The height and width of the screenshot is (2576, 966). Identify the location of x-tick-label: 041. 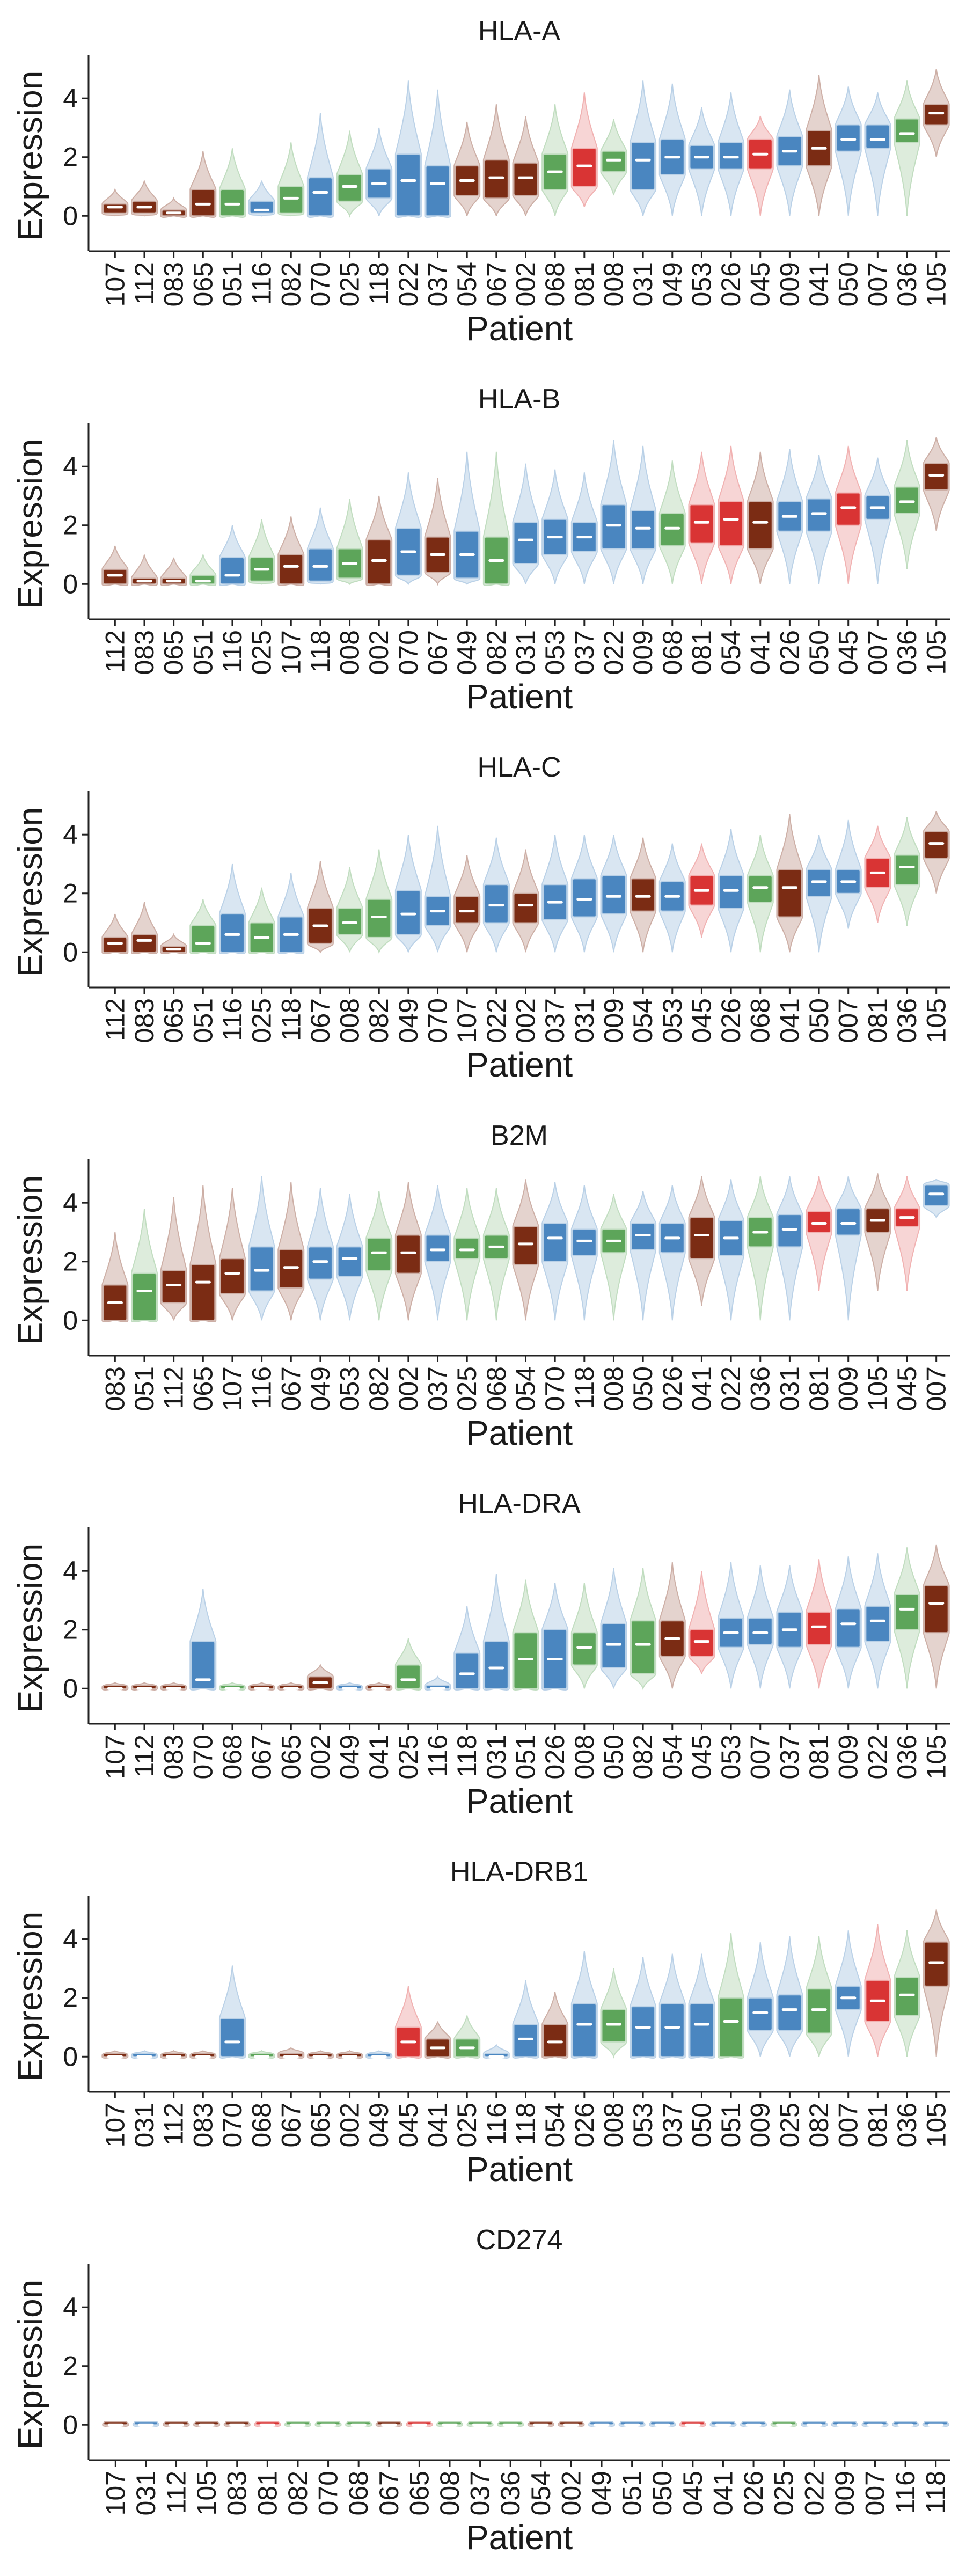
(701, 1388).